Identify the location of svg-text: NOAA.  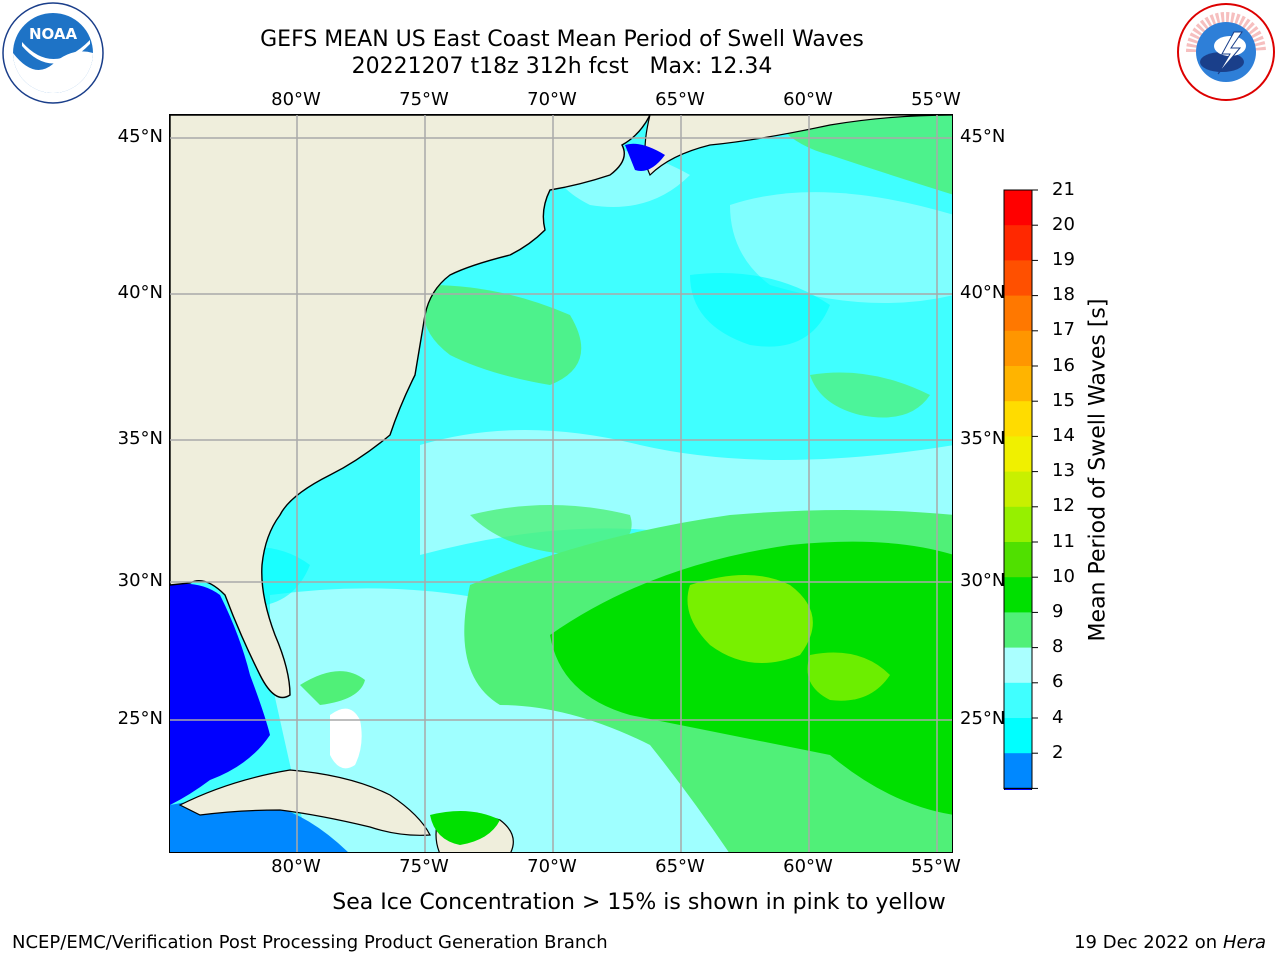
(53, 34).